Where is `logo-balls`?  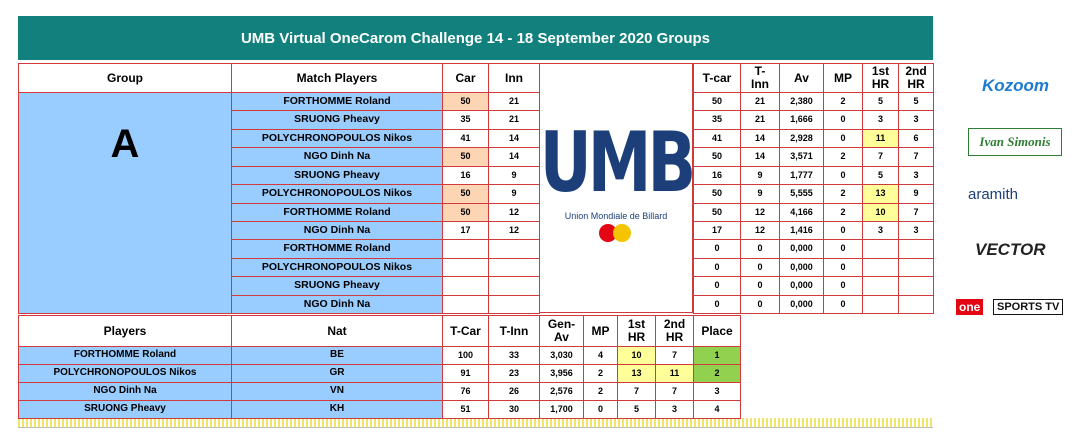 logo-balls is located at coordinates (615, 233).